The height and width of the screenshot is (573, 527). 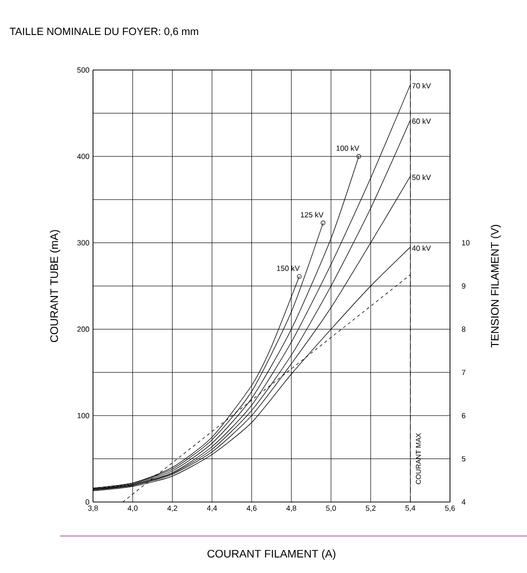 What do you see at coordinates (55, 286) in the screenshot?
I see `y-axis-title: COURANT TUBE (mA)` at bounding box center [55, 286].